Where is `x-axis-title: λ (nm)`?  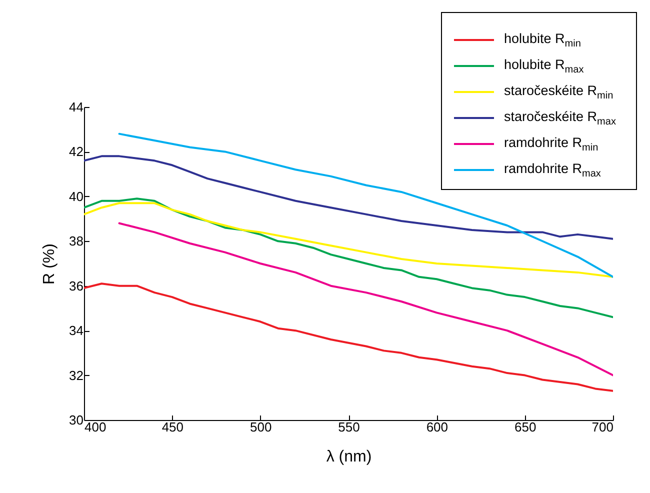
x-axis-title: λ (nm) is located at coordinates (349, 457).